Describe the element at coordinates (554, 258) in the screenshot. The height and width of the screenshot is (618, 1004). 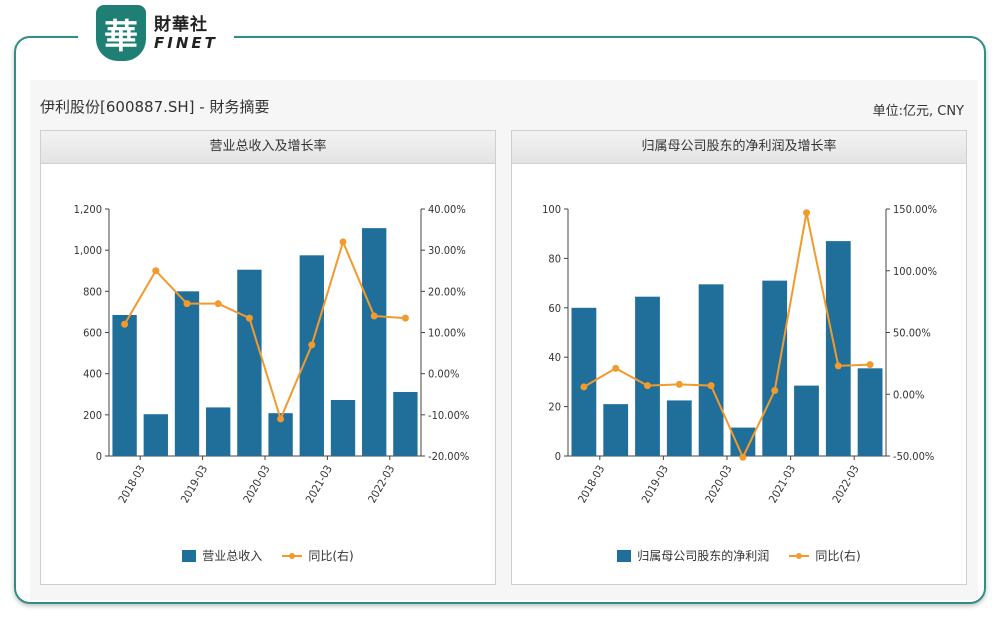
I see `y-tick-label: 80` at that location.